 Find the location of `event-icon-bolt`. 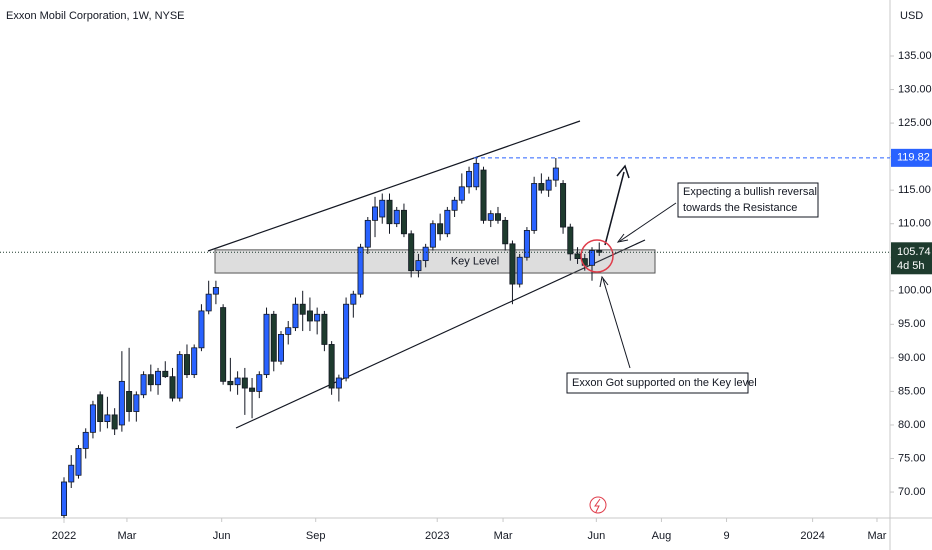

event-icon-bolt is located at coordinates (597, 505).